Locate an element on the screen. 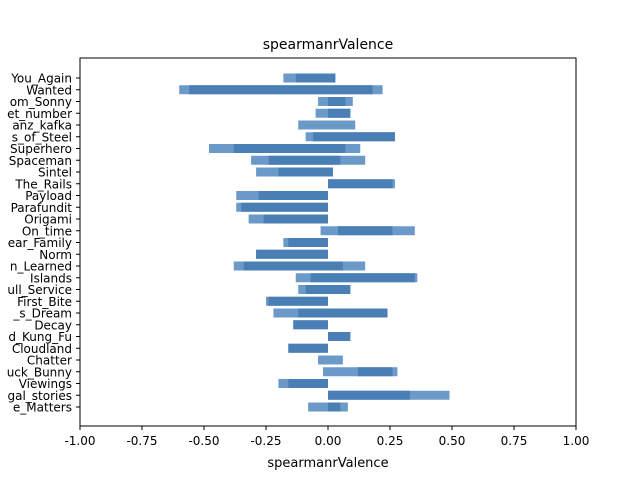  y-tick-label: Viewings is located at coordinates (45, 384).